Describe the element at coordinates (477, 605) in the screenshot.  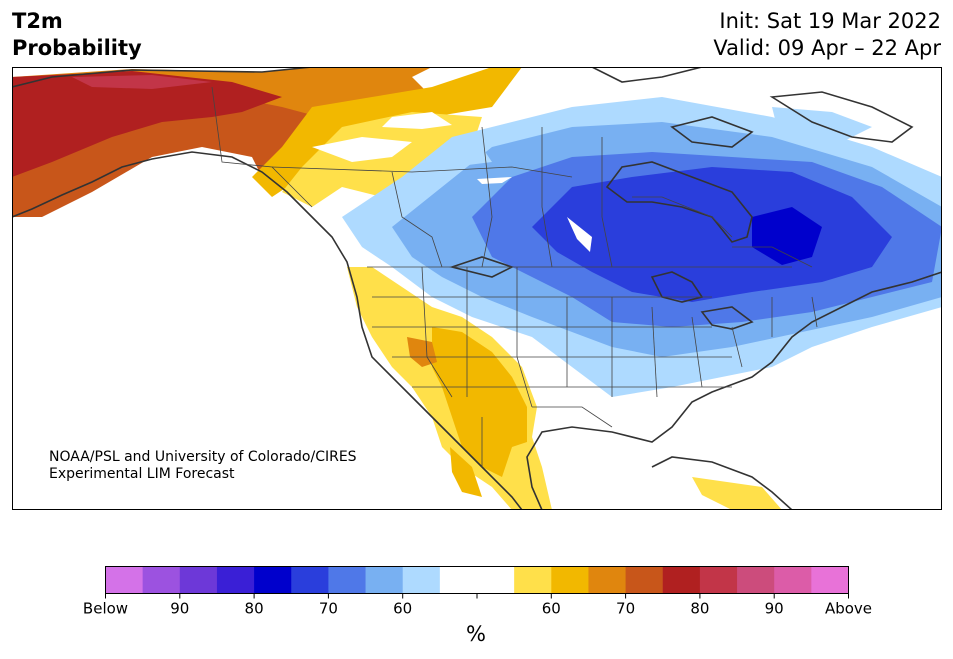
I see `colorbar-ticks: Below 90 80 70 60 60 70 80 90 Above` at that location.